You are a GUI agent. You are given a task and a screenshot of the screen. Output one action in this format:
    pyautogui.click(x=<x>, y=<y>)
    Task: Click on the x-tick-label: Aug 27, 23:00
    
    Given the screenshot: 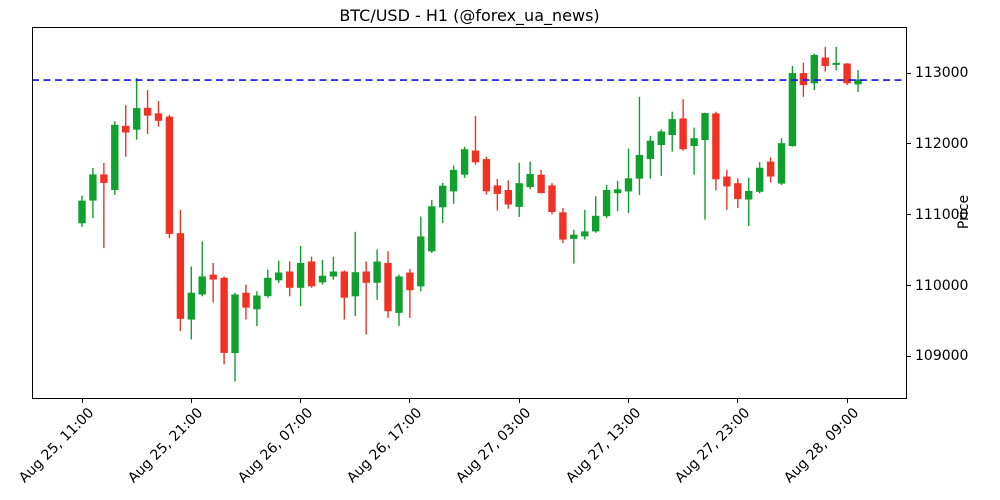 What is the action you would take?
    pyautogui.click(x=712, y=446)
    